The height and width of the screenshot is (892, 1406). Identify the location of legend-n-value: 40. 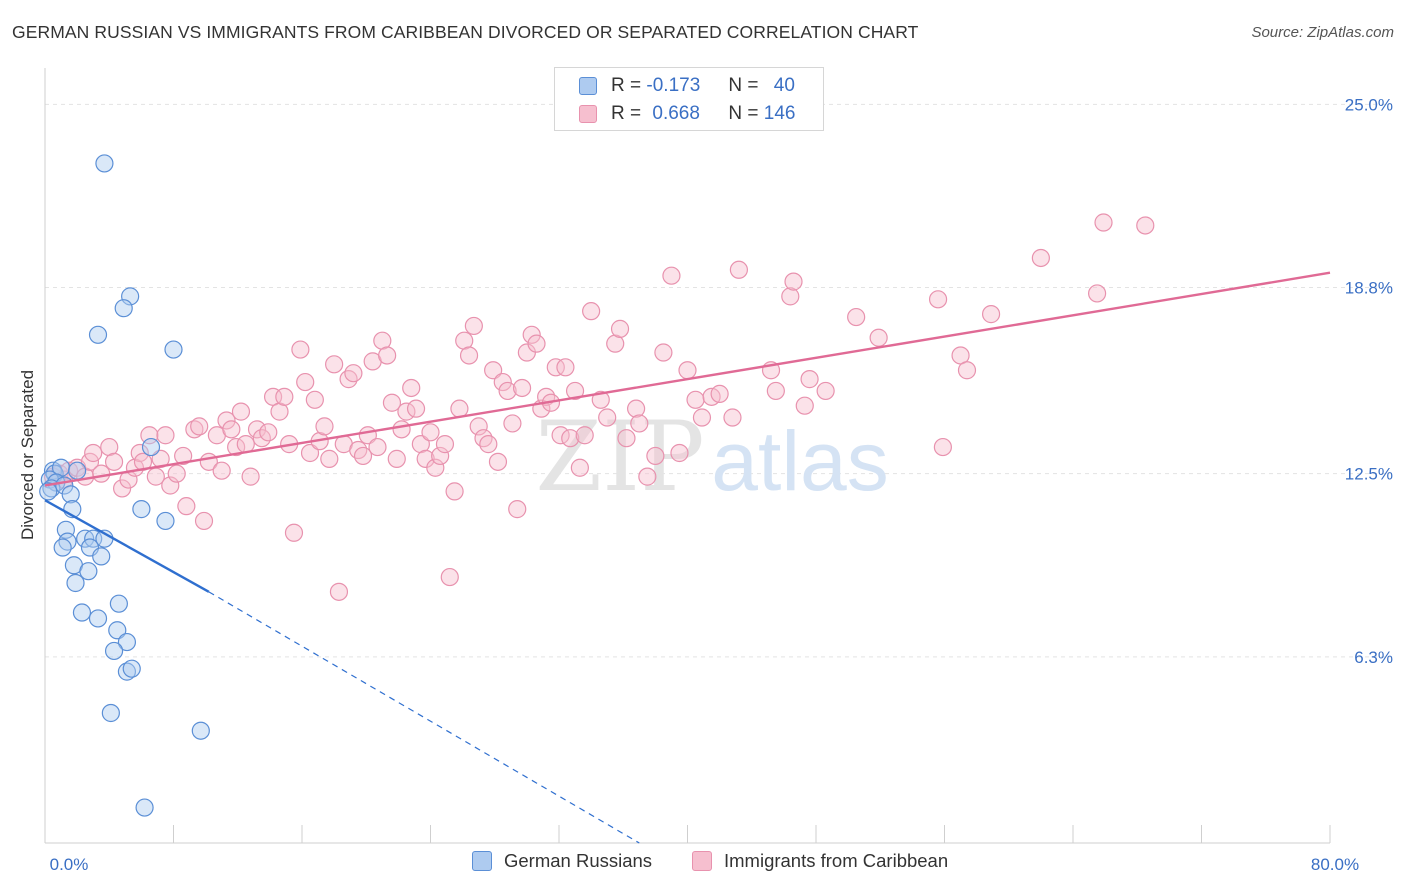
(784, 85).